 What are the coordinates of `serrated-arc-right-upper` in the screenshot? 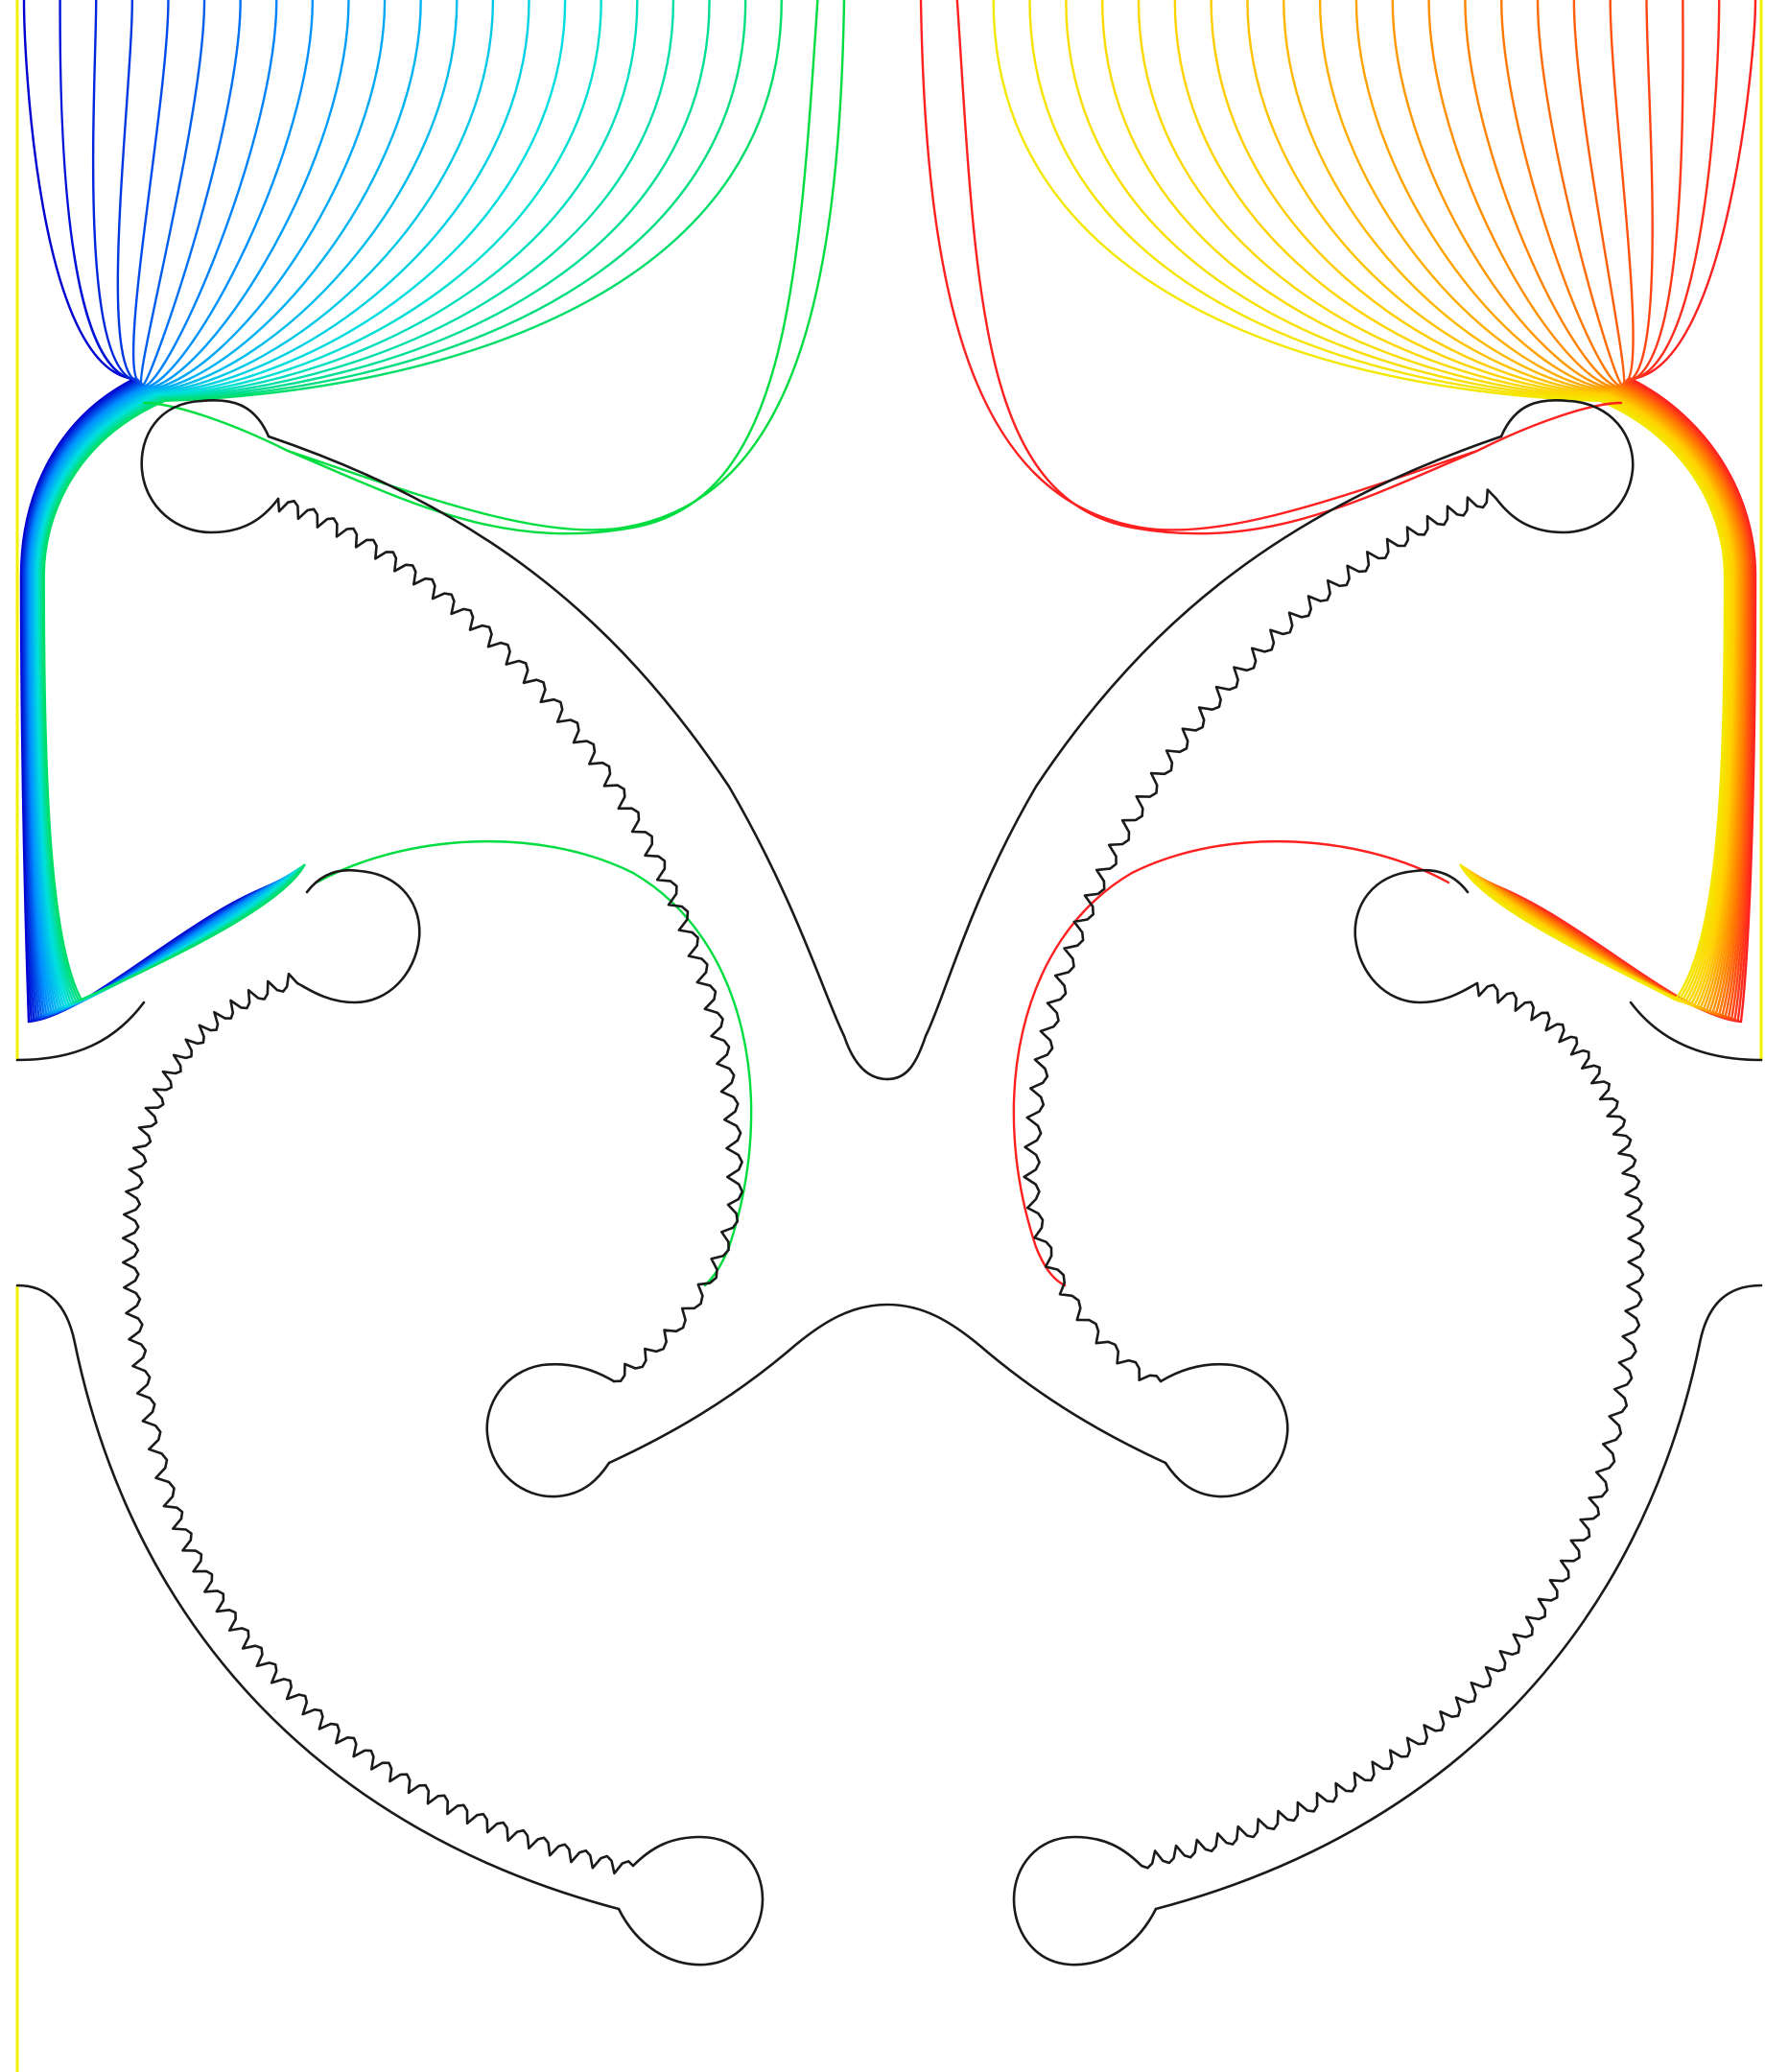 It's located at (1260, 935).